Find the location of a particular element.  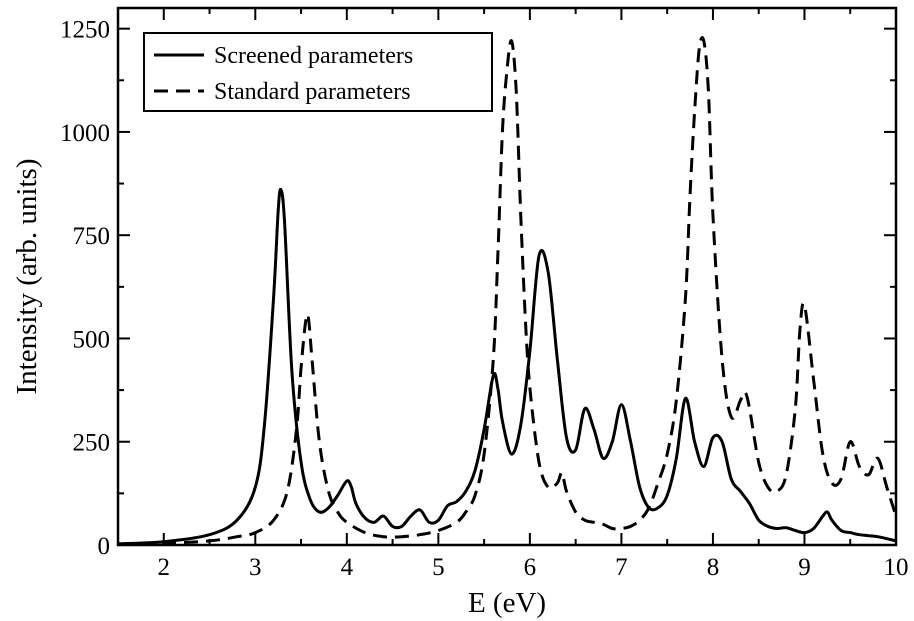

y-tick-label: 750 is located at coordinates (92, 236).